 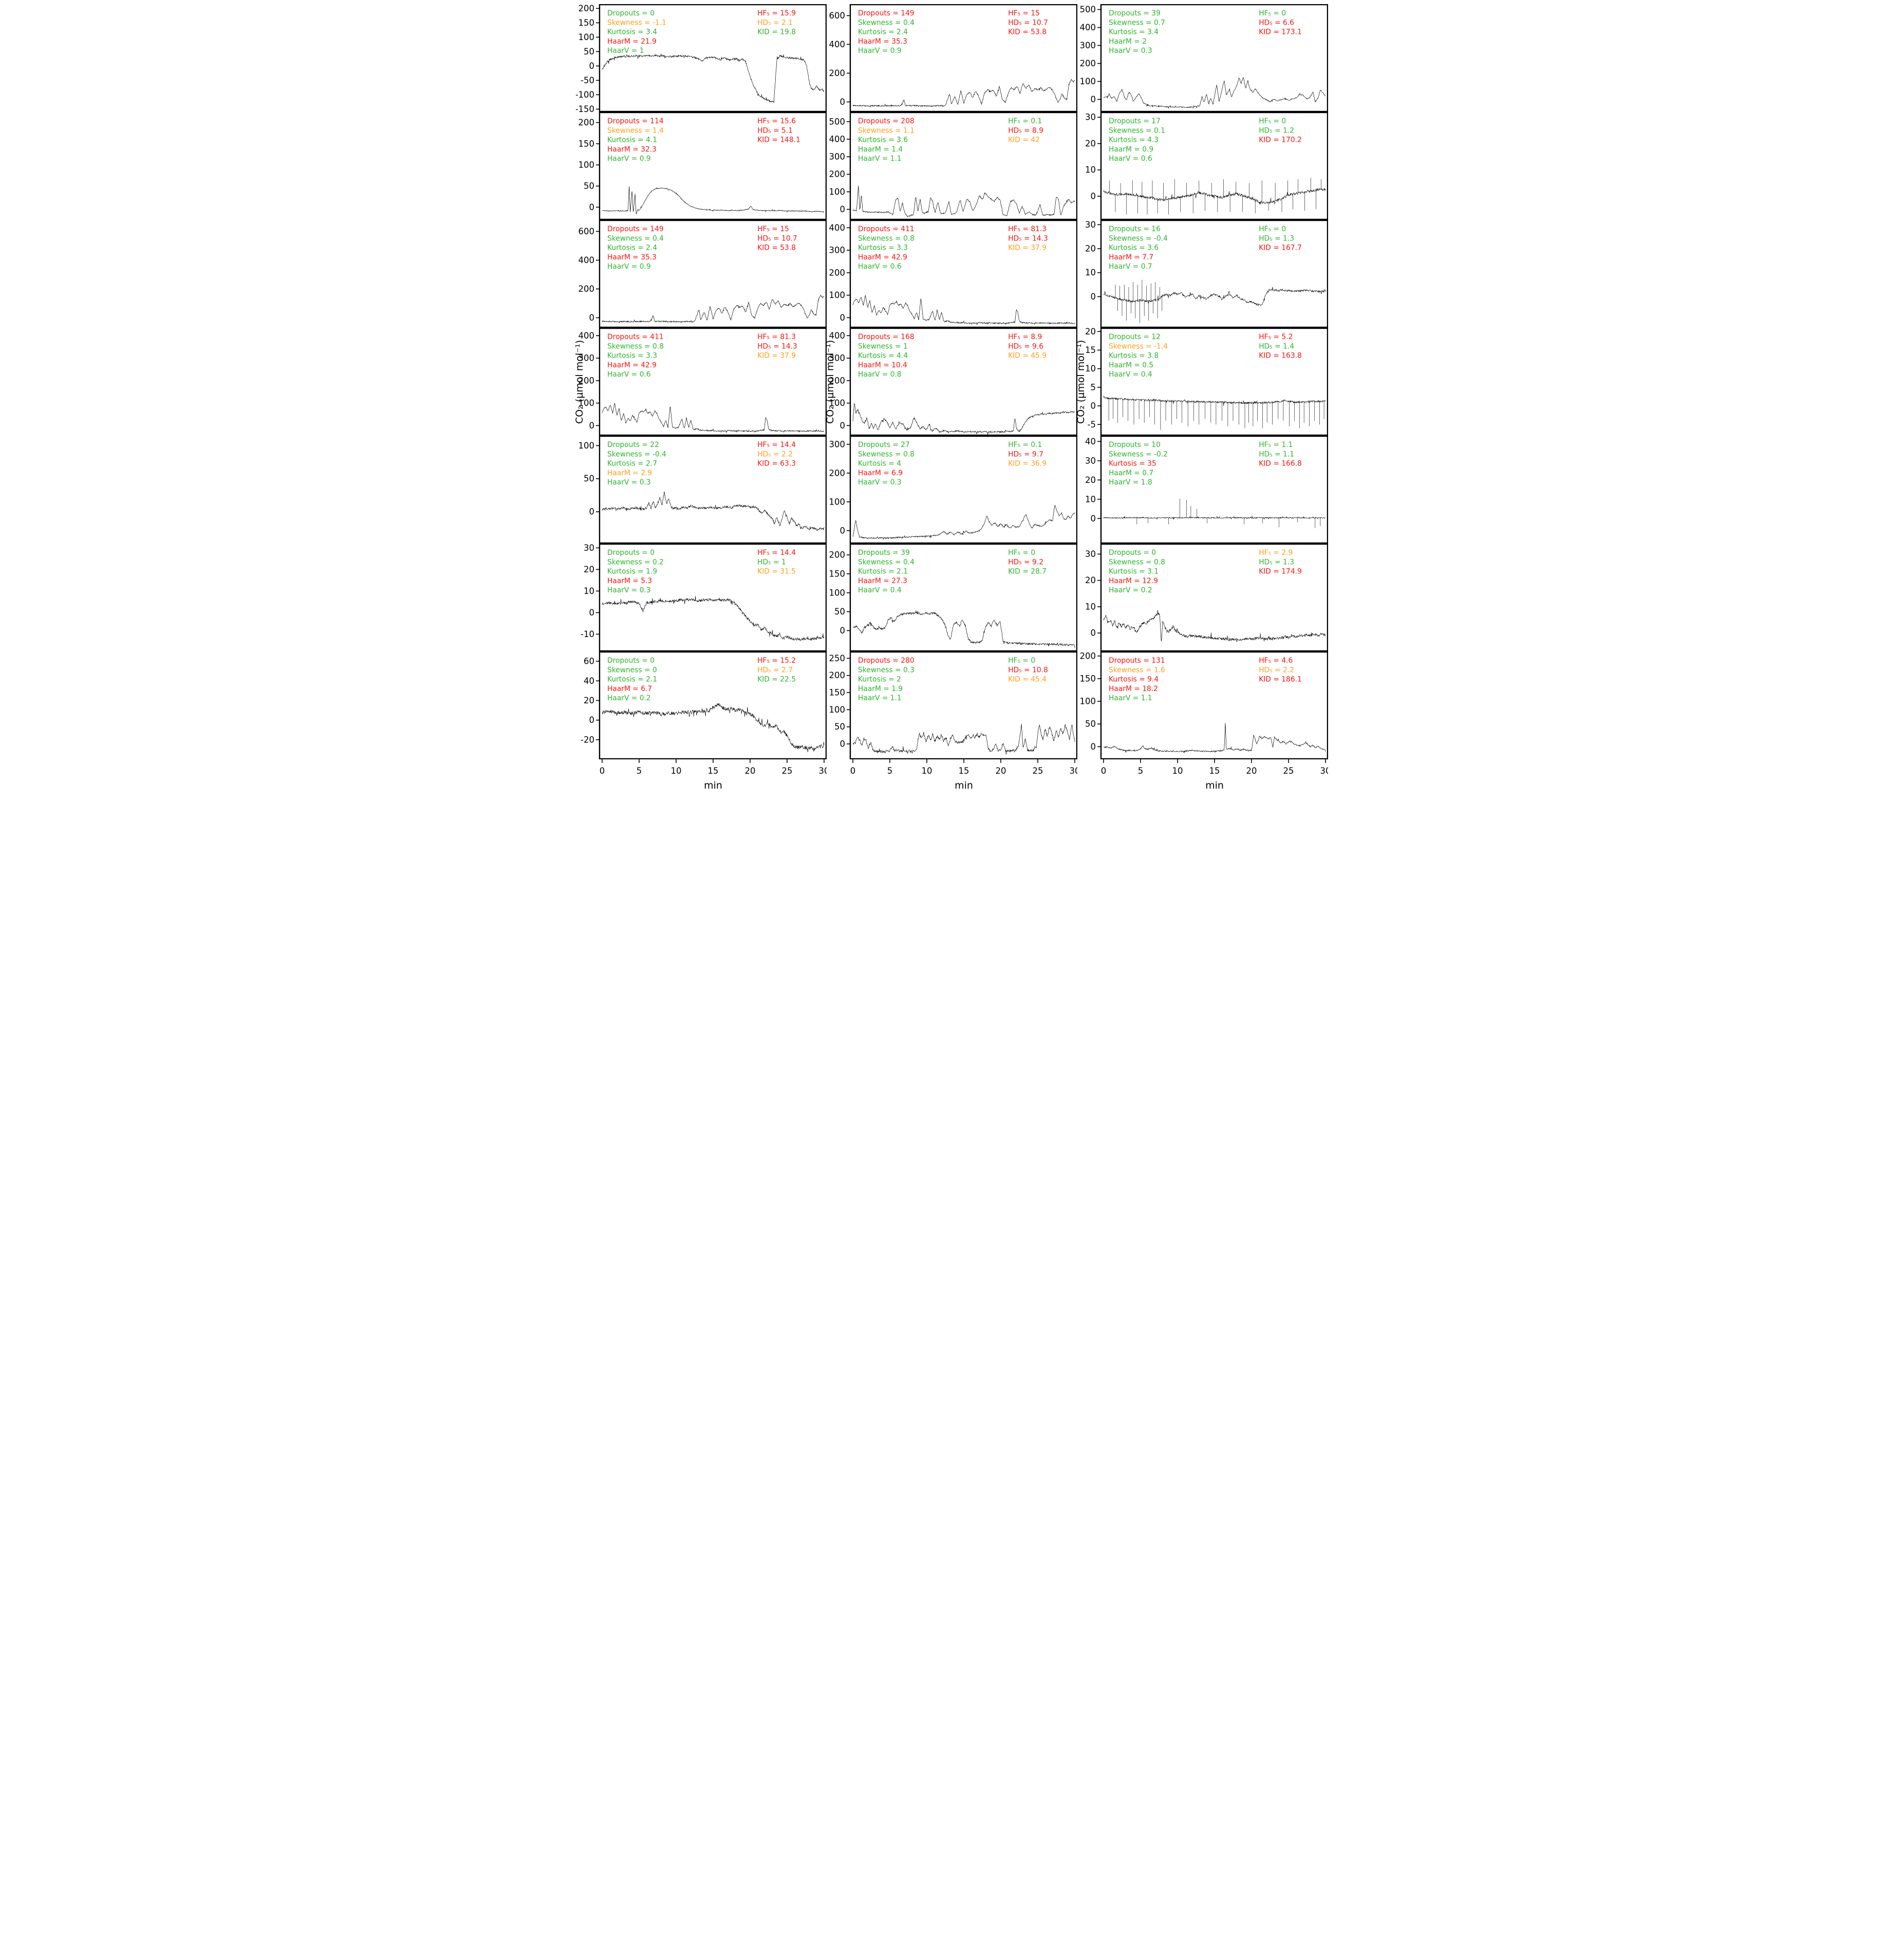 I want to click on trace-r4c2, so click(x=963, y=419).